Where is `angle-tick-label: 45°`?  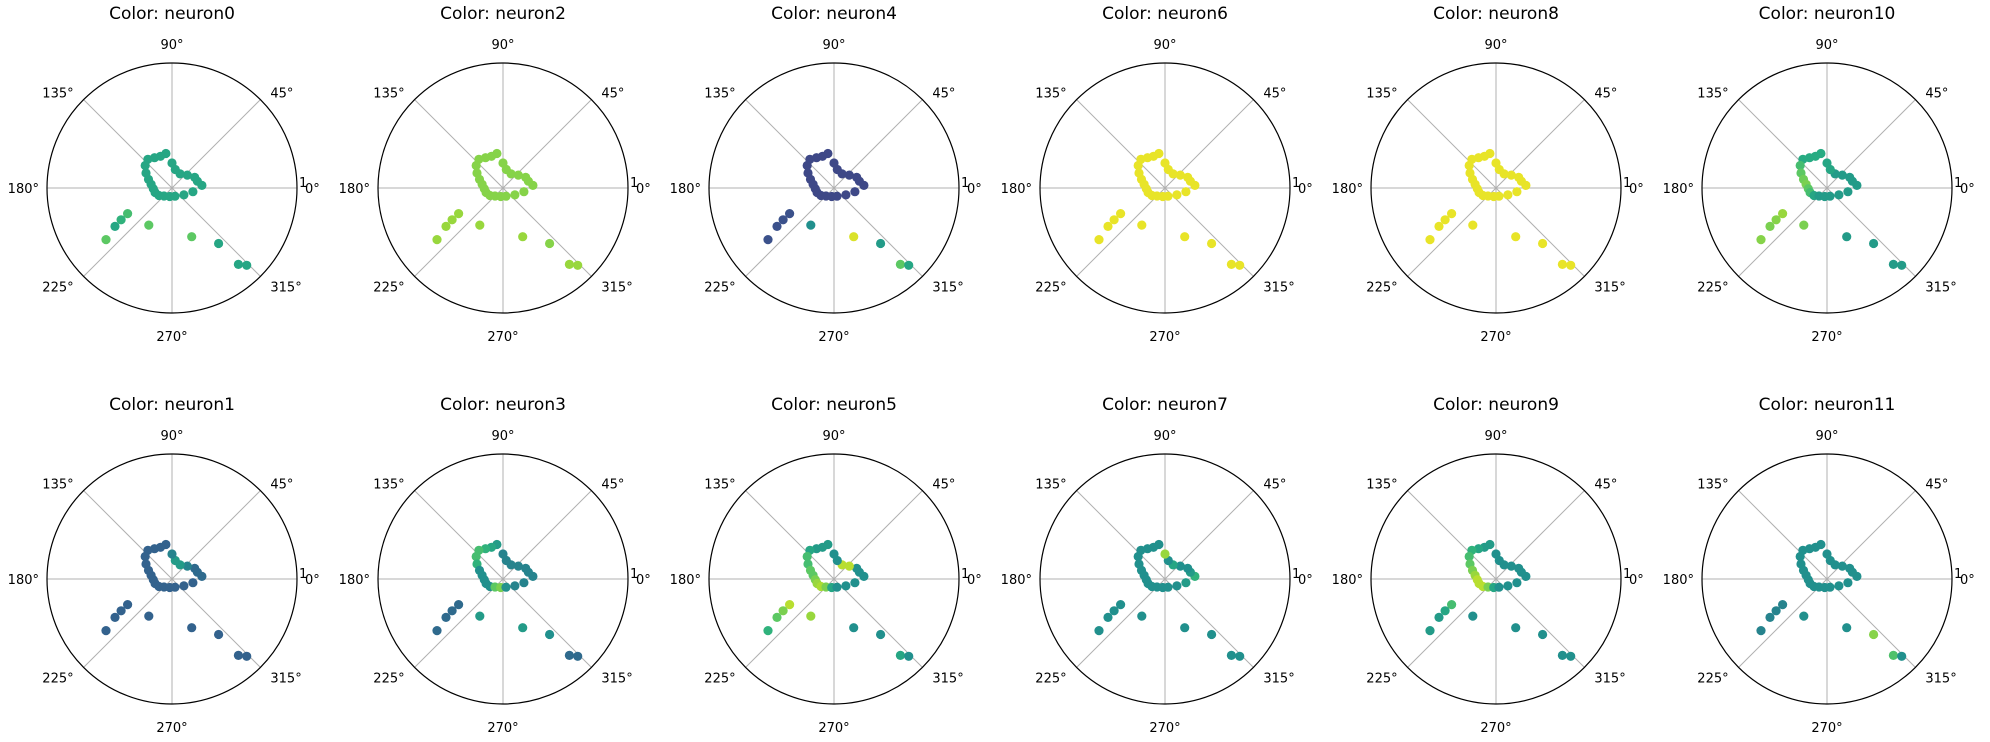 angle-tick-label: 45° is located at coordinates (1605, 94).